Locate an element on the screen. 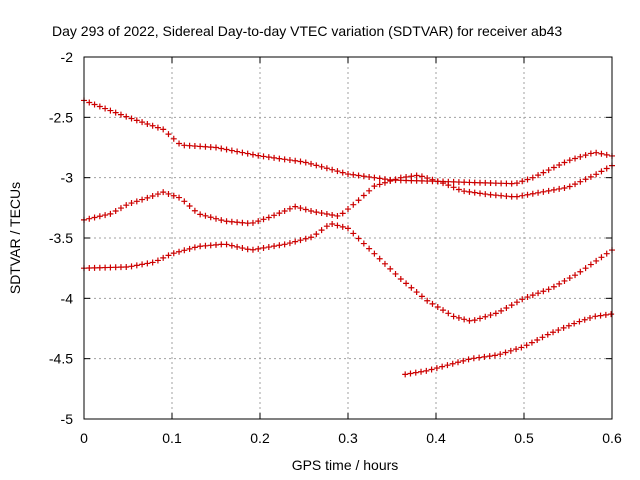  x-tick-label: 0.4 is located at coordinates (436, 438).